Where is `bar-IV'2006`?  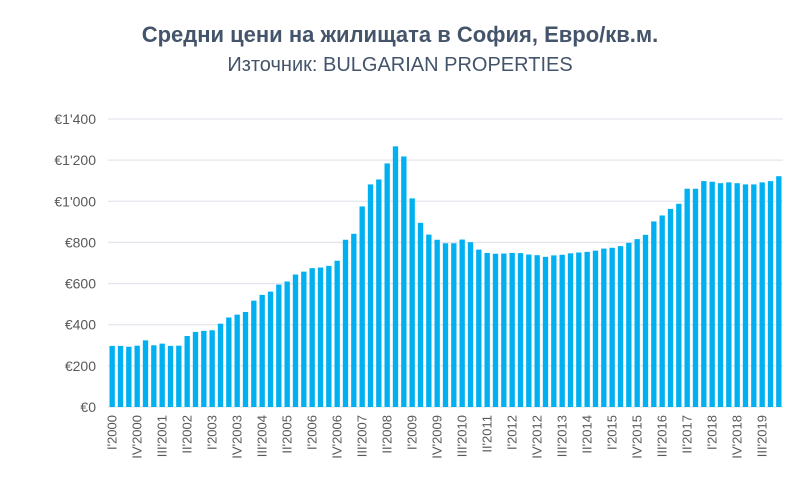 bar-IV'2006 is located at coordinates (337, 333).